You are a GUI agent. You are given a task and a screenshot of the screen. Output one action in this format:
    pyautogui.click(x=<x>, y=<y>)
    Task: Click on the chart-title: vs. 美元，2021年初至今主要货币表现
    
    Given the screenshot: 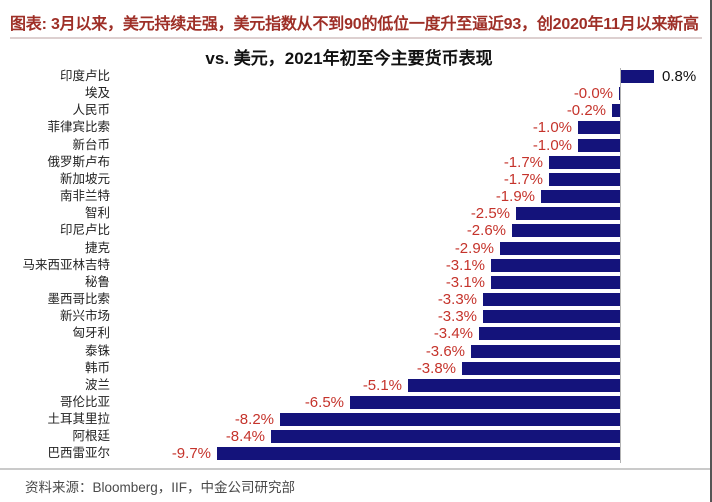 What is the action you would take?
    pyautogui.click(x=349, y=58)
    